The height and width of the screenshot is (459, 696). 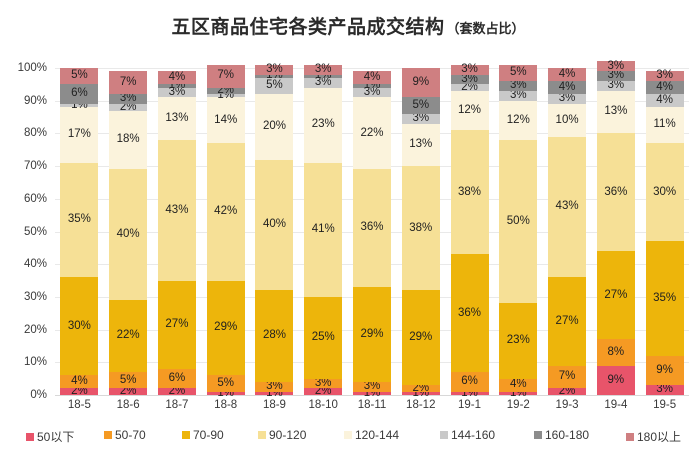 I want to click on bar-column: 2% 4% 30% 35% 17% 1% 6% 5%, so click(x=79, y=232).